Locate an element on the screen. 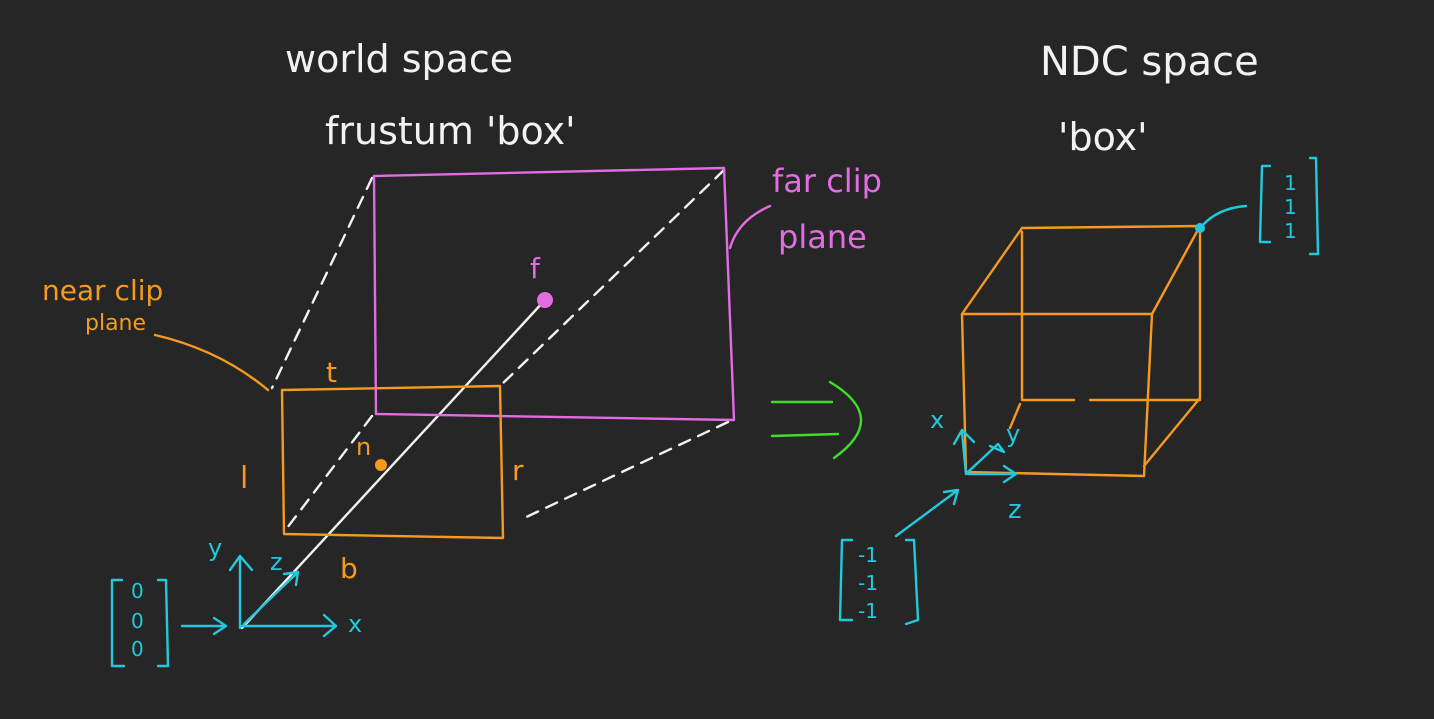 The width and height of the screenshot is (1434, 719). ndc-max-left-bracket is located at coordinates (1265, 204).